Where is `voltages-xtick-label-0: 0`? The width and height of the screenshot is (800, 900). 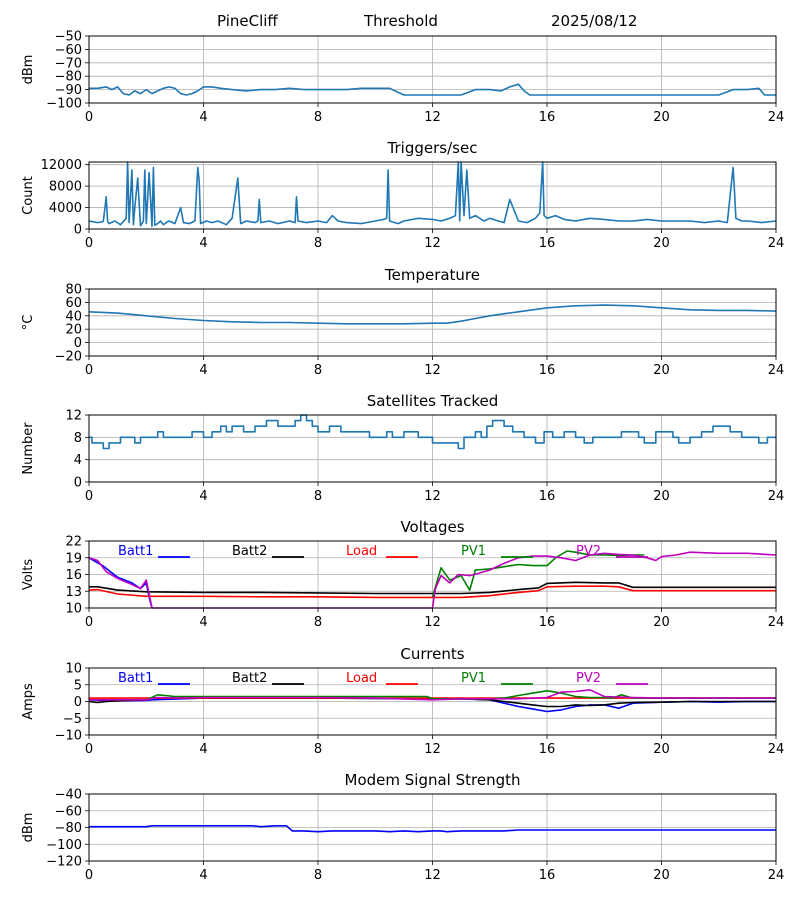 voltages-xtick-label-0: 0 is located at coordinates (89, 622).